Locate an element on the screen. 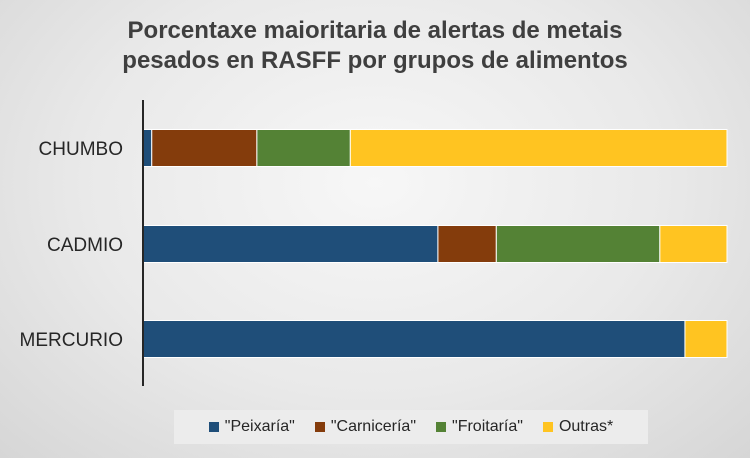  legend-item-3: "Froitaría" is located at coordinates (479, 427).